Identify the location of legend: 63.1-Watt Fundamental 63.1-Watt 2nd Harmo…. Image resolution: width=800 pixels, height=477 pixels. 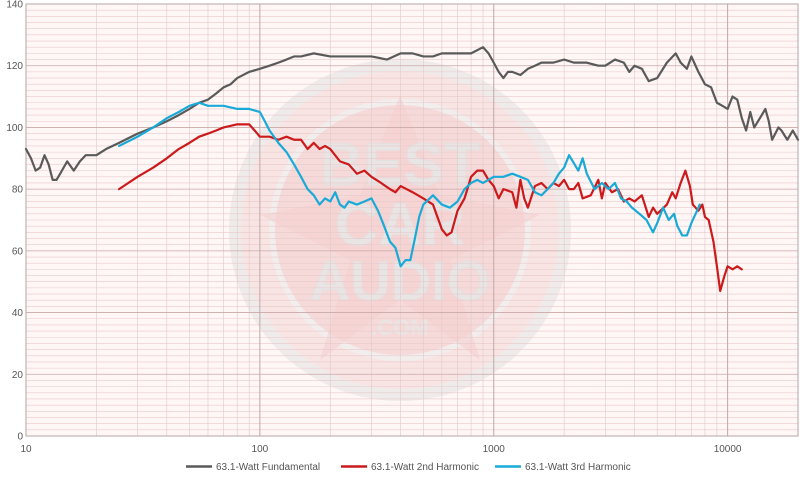
(408, 467).